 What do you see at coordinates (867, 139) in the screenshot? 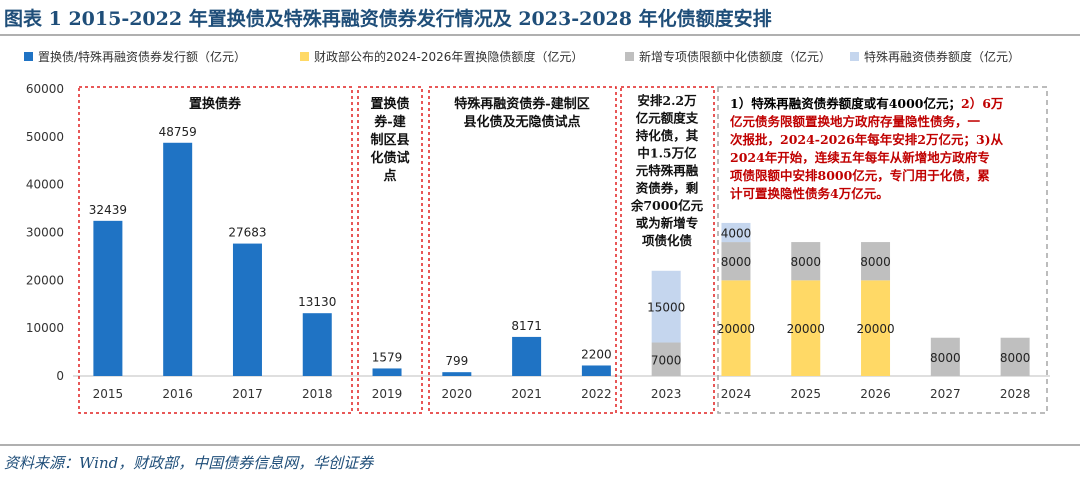
I see `annotation-text: 次报批，2024-2026年每年安排2万亿元；3)从` at bounding box center [867, 139].